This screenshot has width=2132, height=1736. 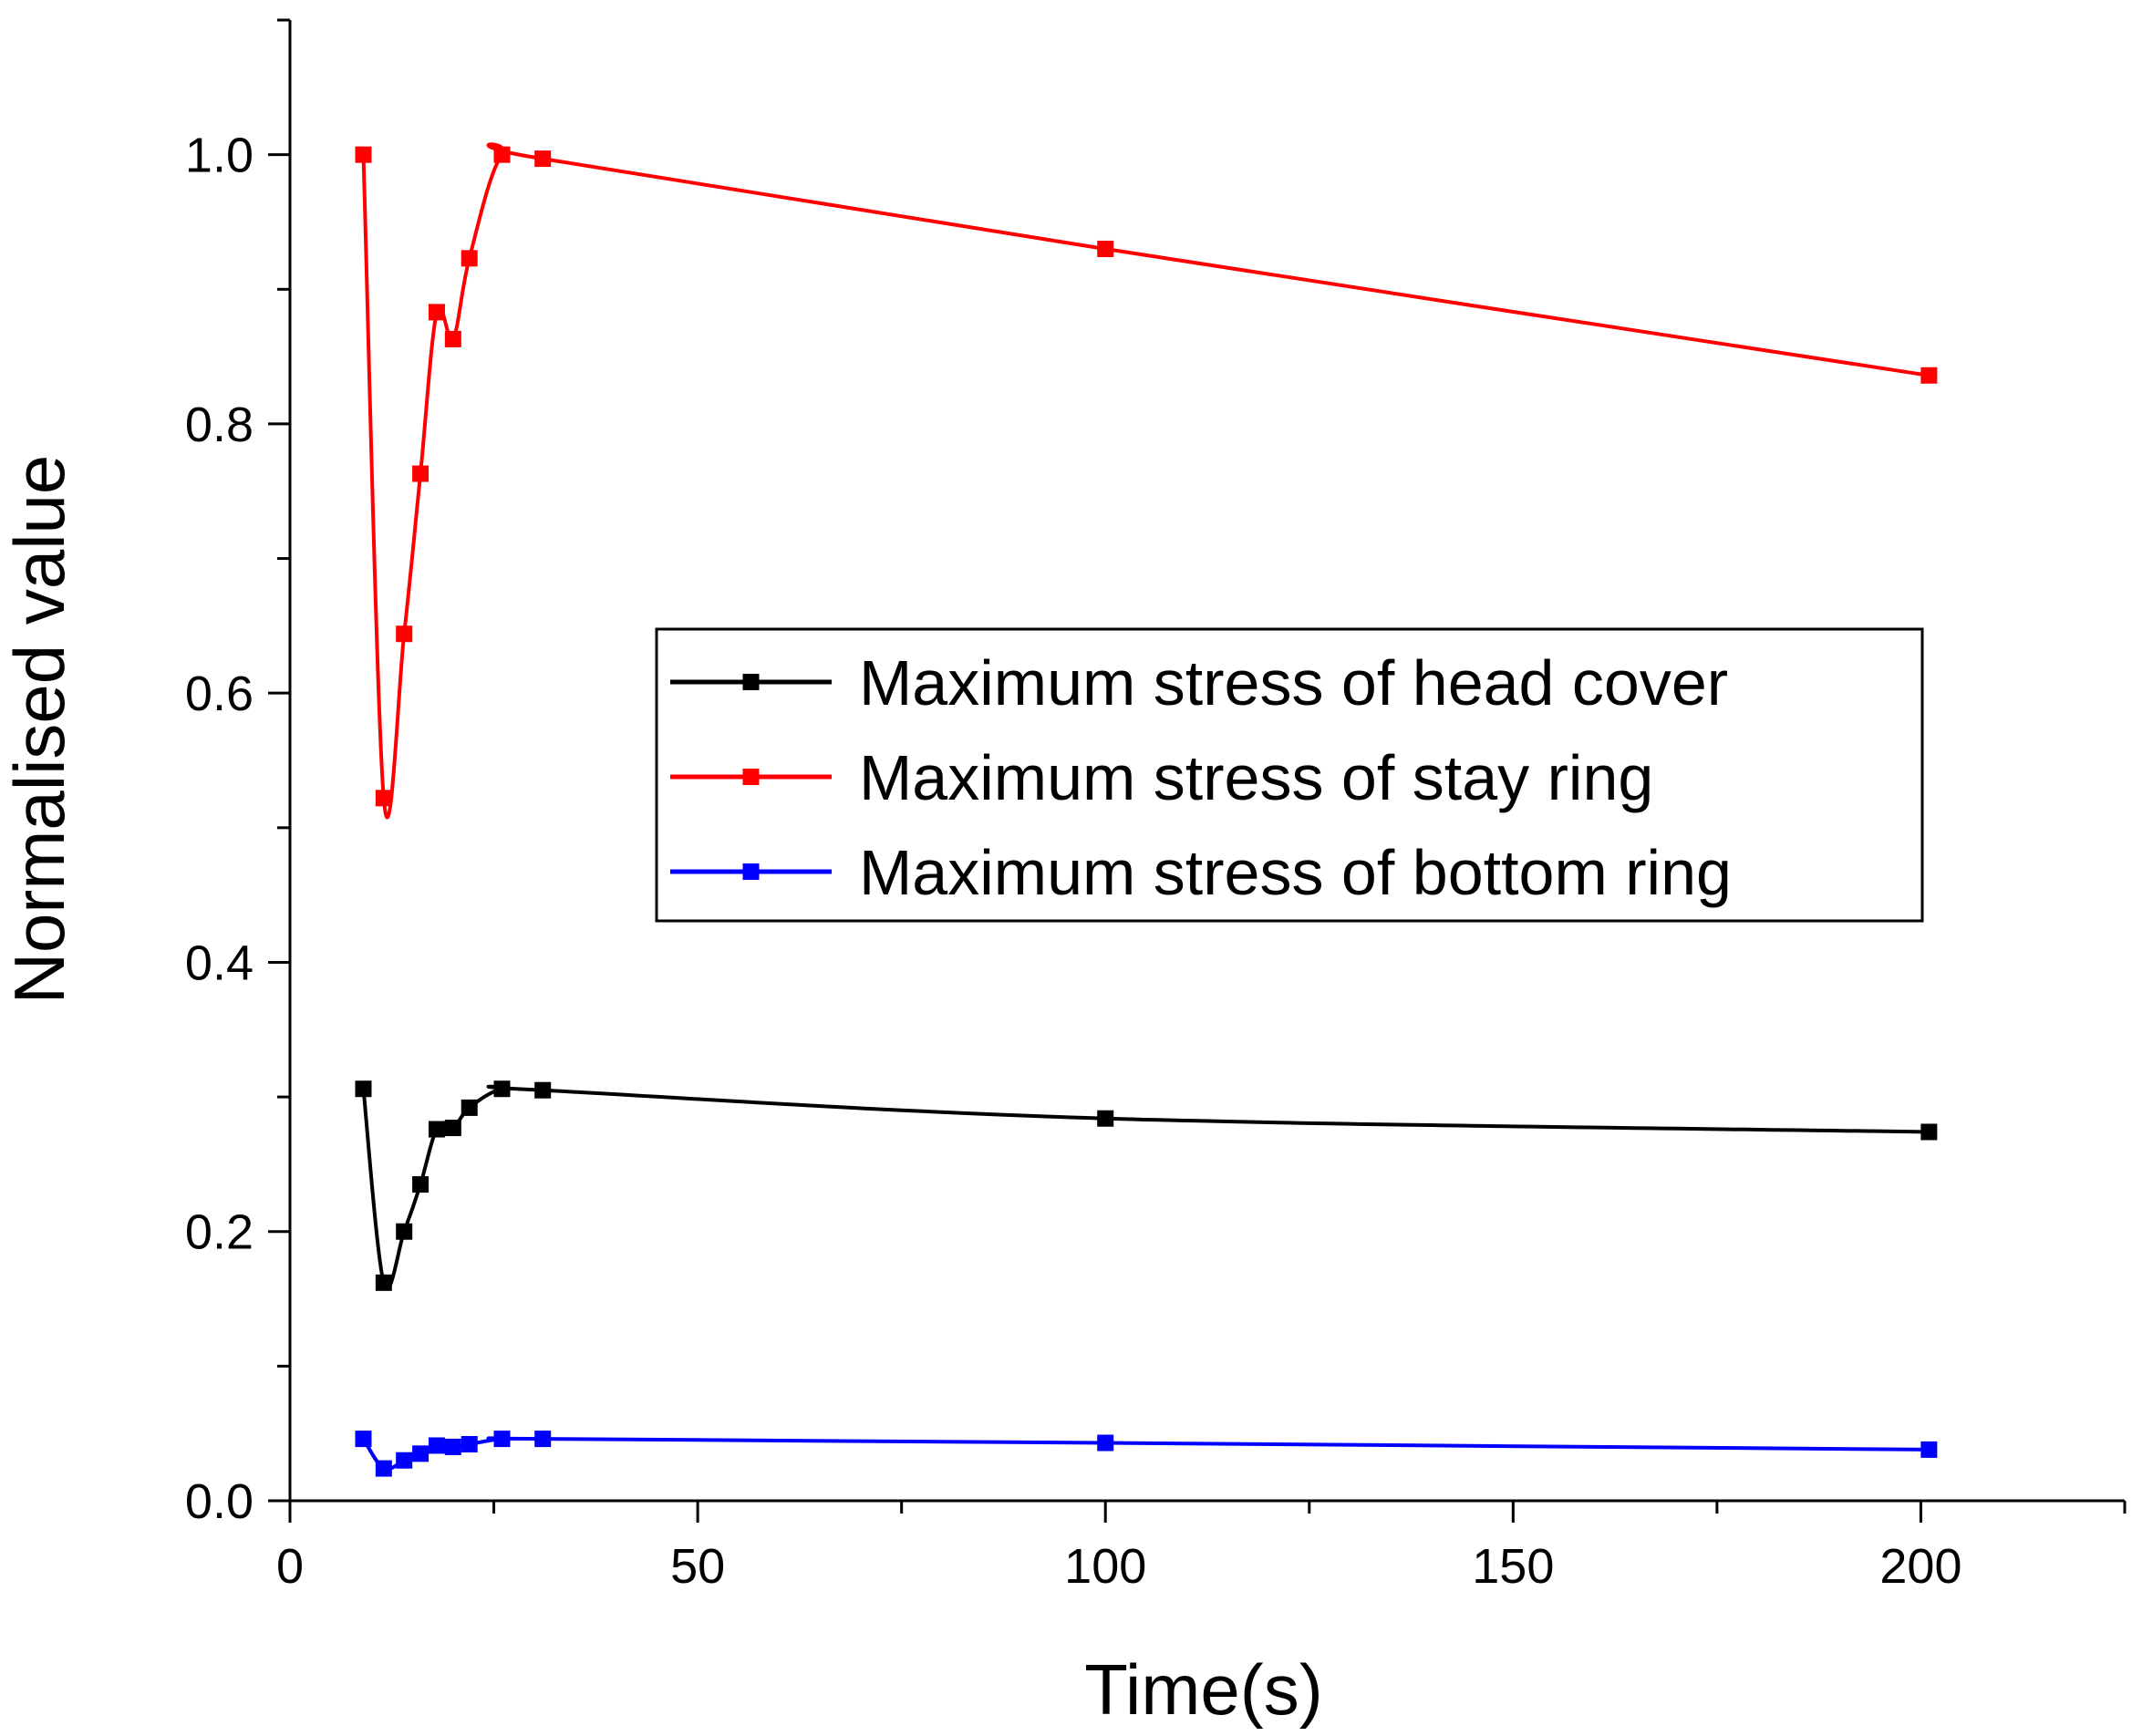 What do you see at coordinates (1920, 1566) in the screenshot?
I see `x-tick-label: 200` at bounding box center [1920, 1566].